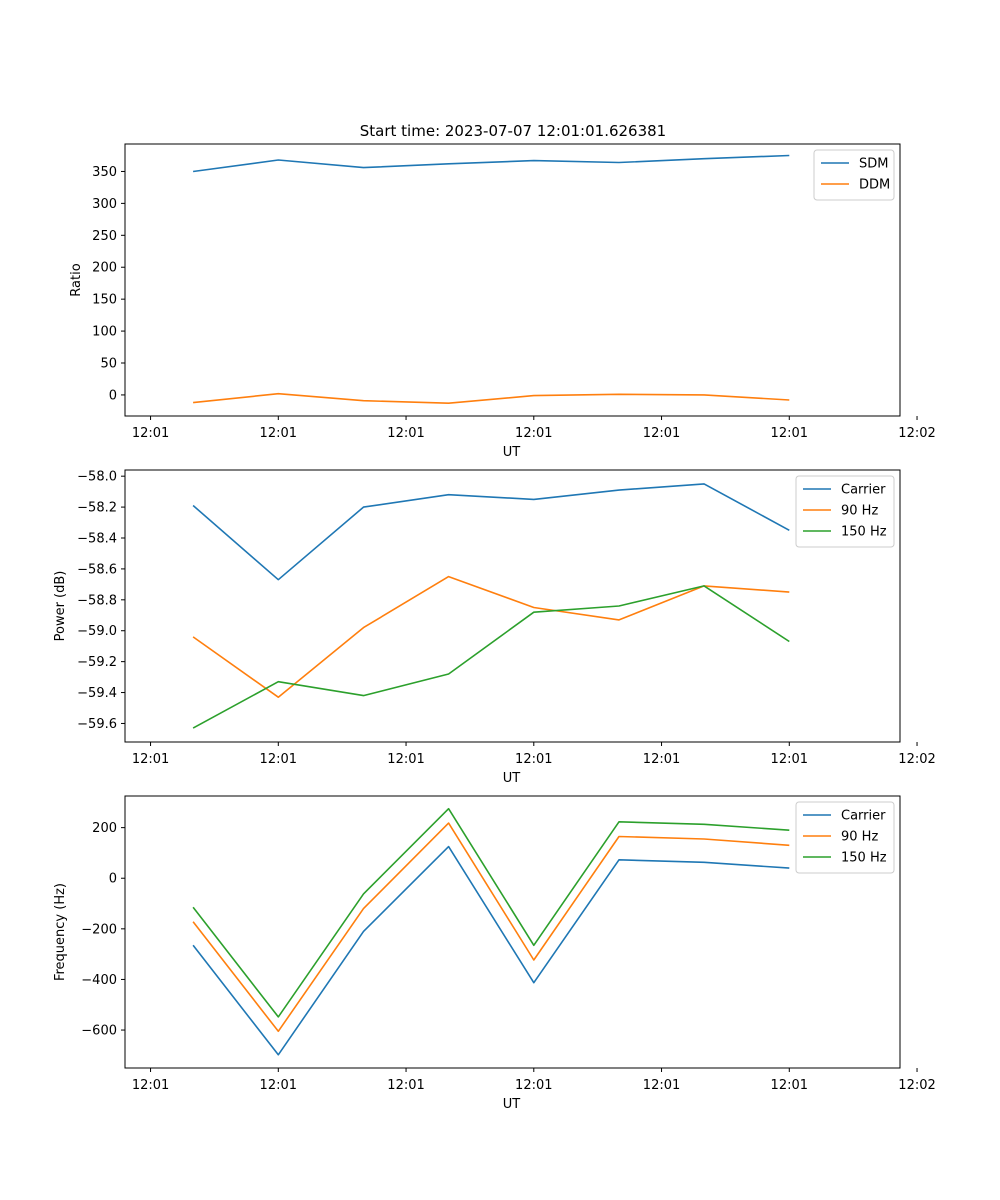 Image resolution: width=1000 pixels, height=1200 pixels. Describe the element at coordinates (76, 279) in the screenshot. I see `y-axis-label: Ratio` at that location.